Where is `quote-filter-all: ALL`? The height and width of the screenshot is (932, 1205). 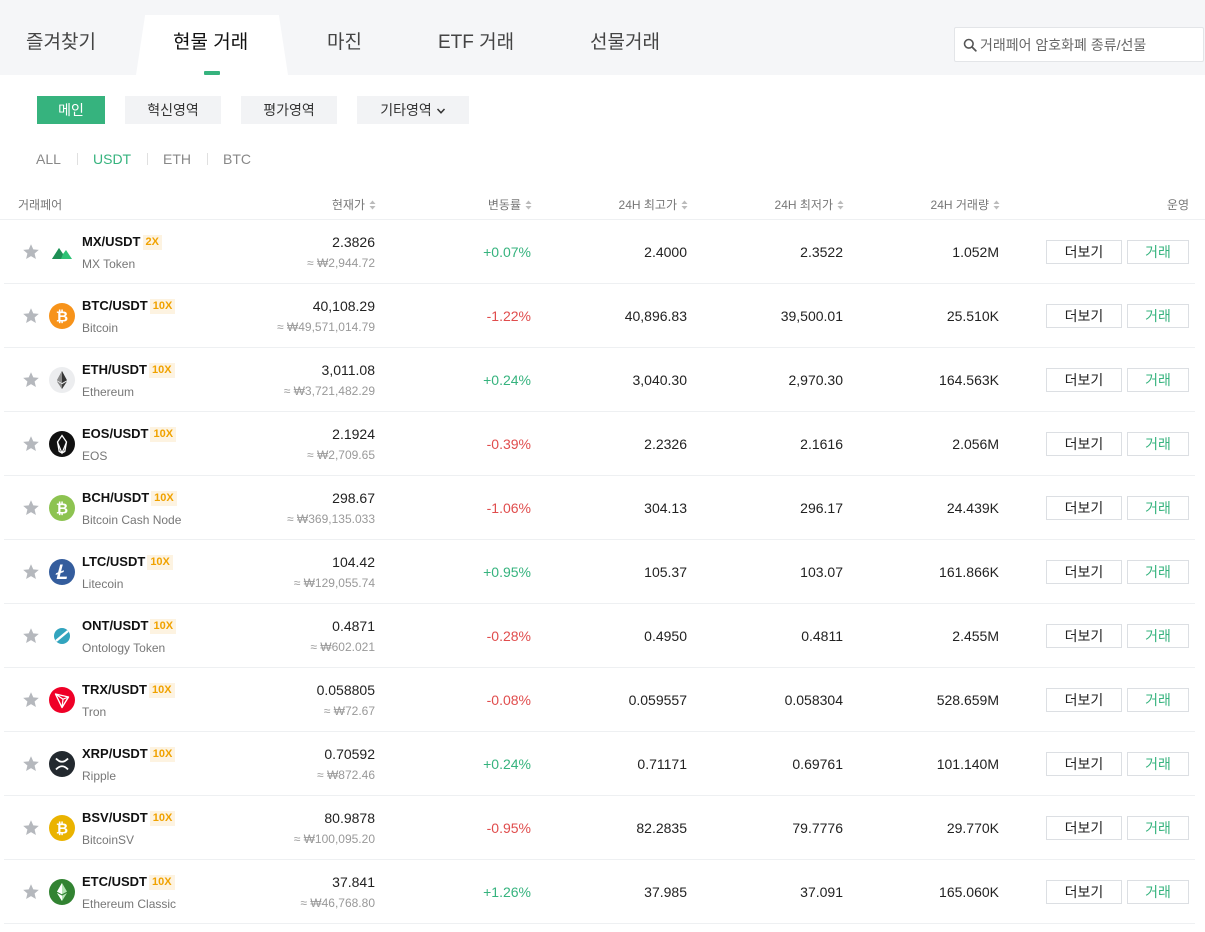 quote-filter-all: ALL is located at coordinates (48, 159).